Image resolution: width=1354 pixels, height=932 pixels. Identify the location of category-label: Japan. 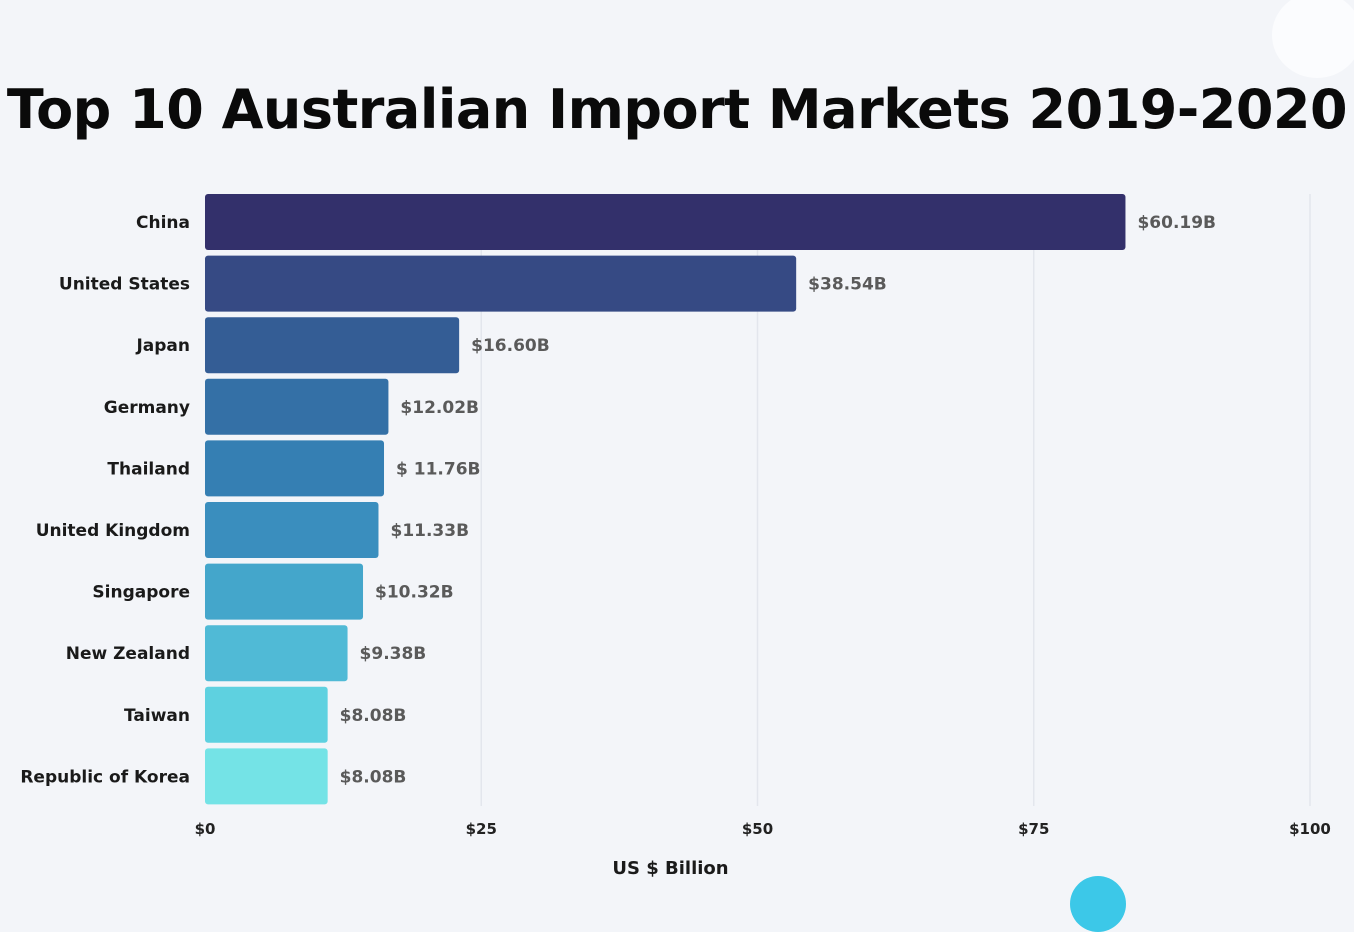
(162, 346).